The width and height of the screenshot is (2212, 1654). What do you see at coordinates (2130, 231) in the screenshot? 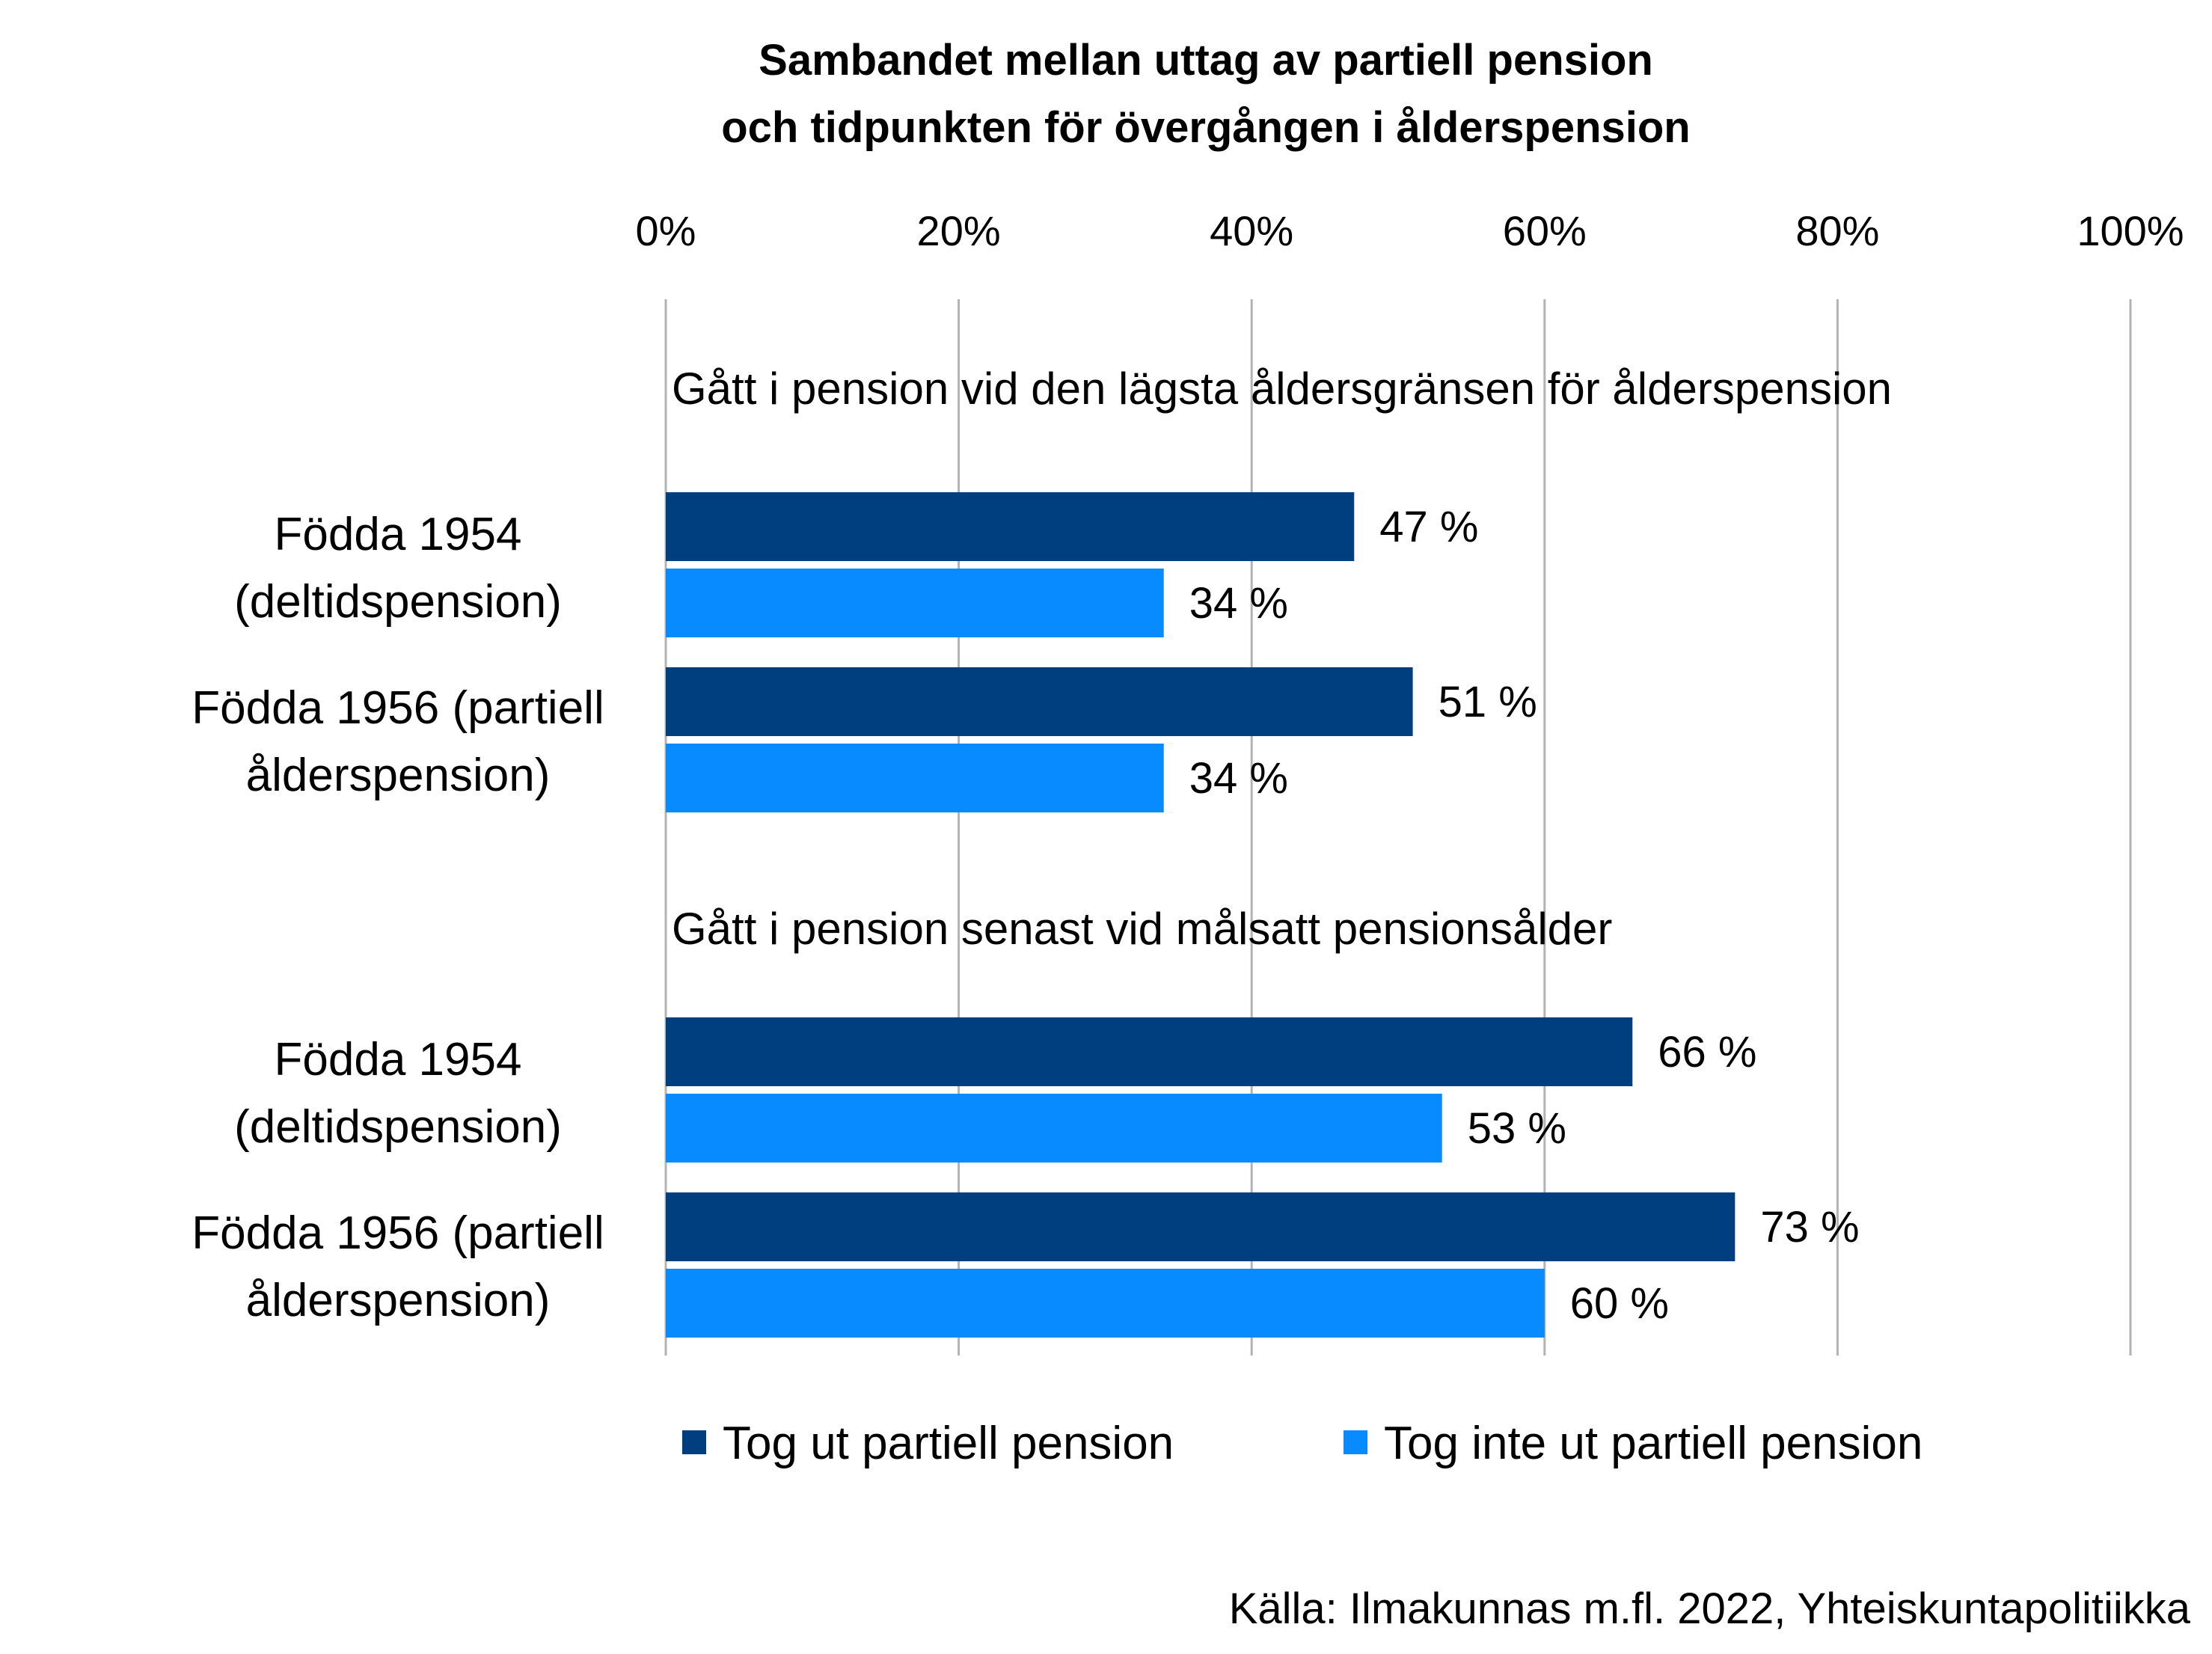
I see `x-tick-label: 100%` at bounding box center [2130, 231].